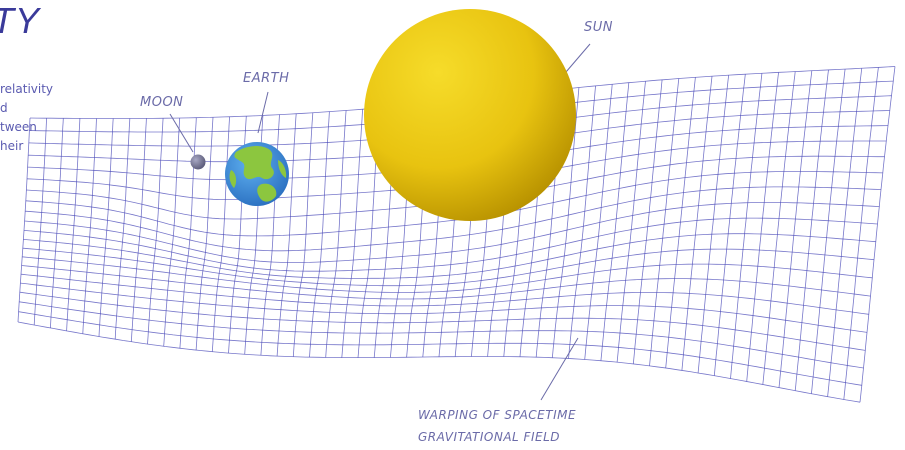  I want to click on intro-line: heir, so click(12, 146).